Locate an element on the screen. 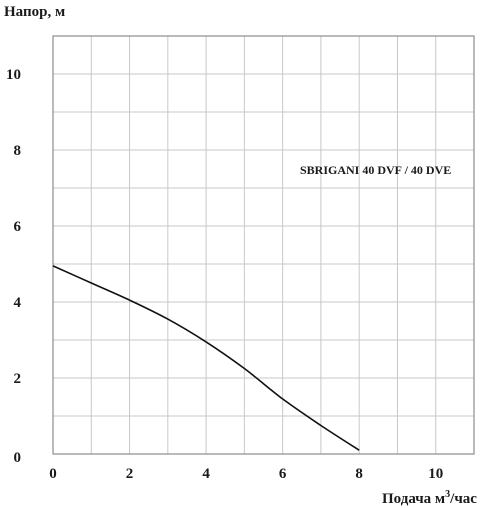  x-tick-labels: 0 2 4 6 8 10 is located at coordinates (246, 474).